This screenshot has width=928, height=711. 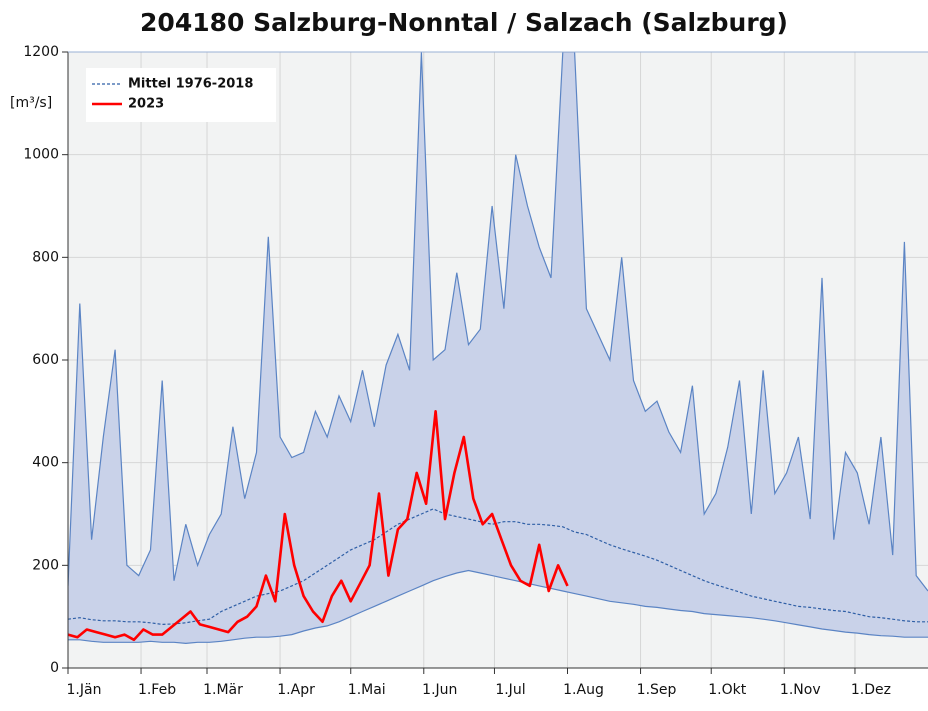 I want to click on y-tick-label: 1200, so click(x=41, y=52).